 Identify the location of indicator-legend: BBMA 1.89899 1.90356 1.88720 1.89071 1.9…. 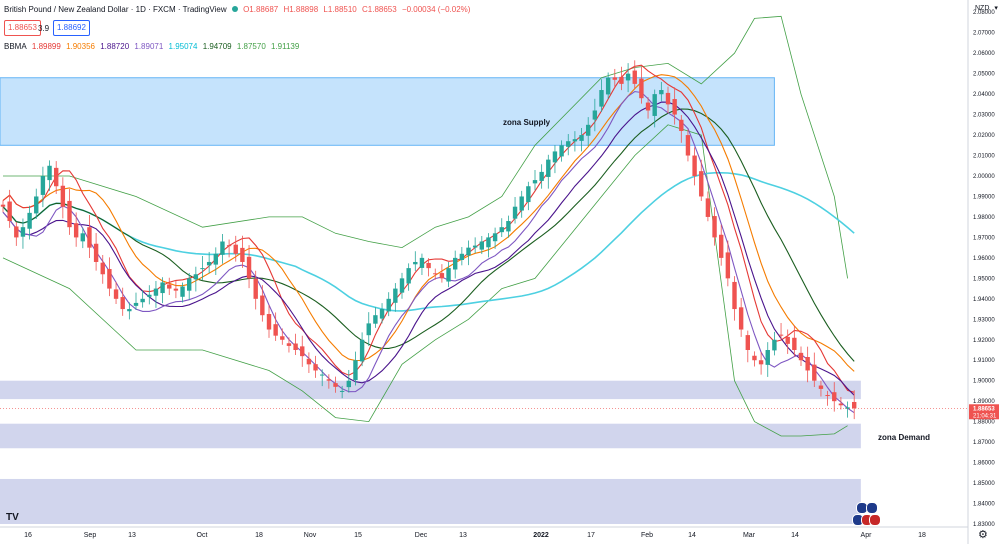
(153, 46).